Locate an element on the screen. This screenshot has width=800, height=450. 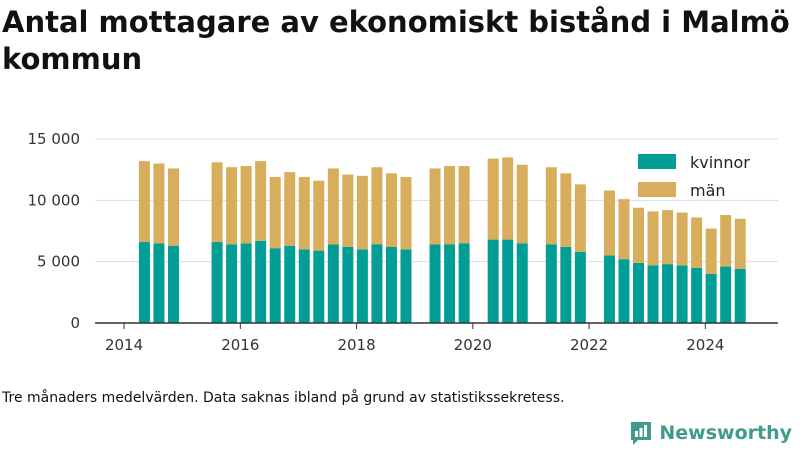
legend: kvinnor män is located at coordinates (694, 176).